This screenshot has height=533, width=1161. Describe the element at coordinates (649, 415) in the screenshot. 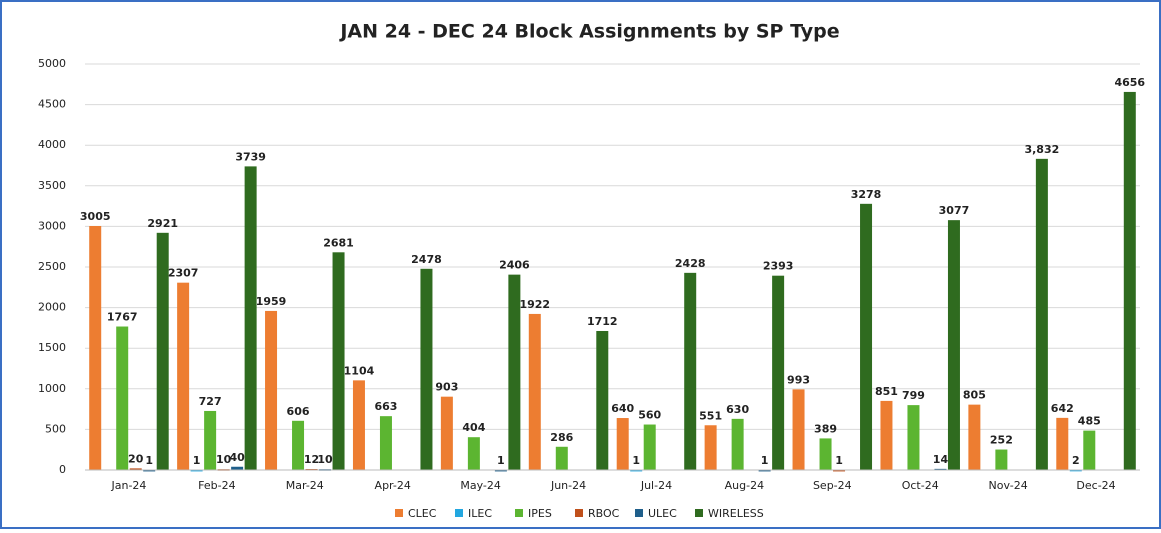

I see `value-label: 560` at that location.